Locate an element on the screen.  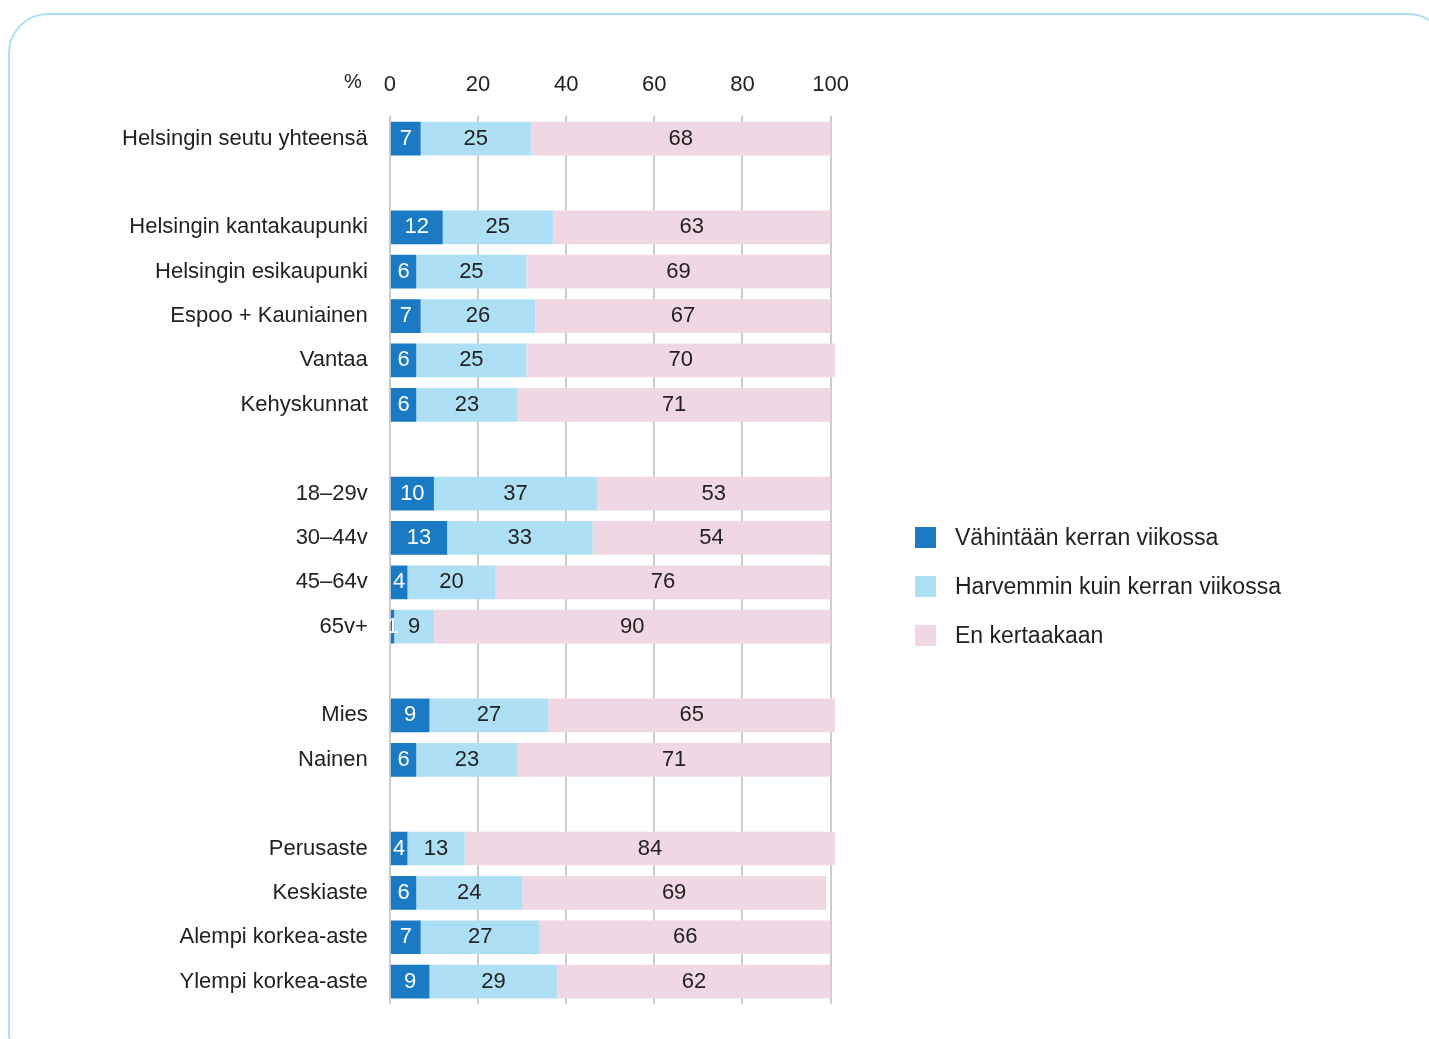
data-label: 53 is located at coordinates (714, 492).